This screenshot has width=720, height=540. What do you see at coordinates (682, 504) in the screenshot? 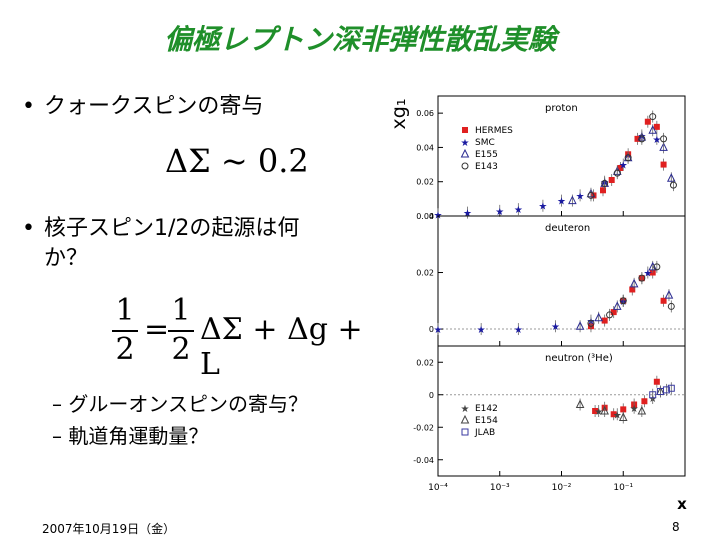
I see `x-axis-label: x` at bounding box center [682, 504].